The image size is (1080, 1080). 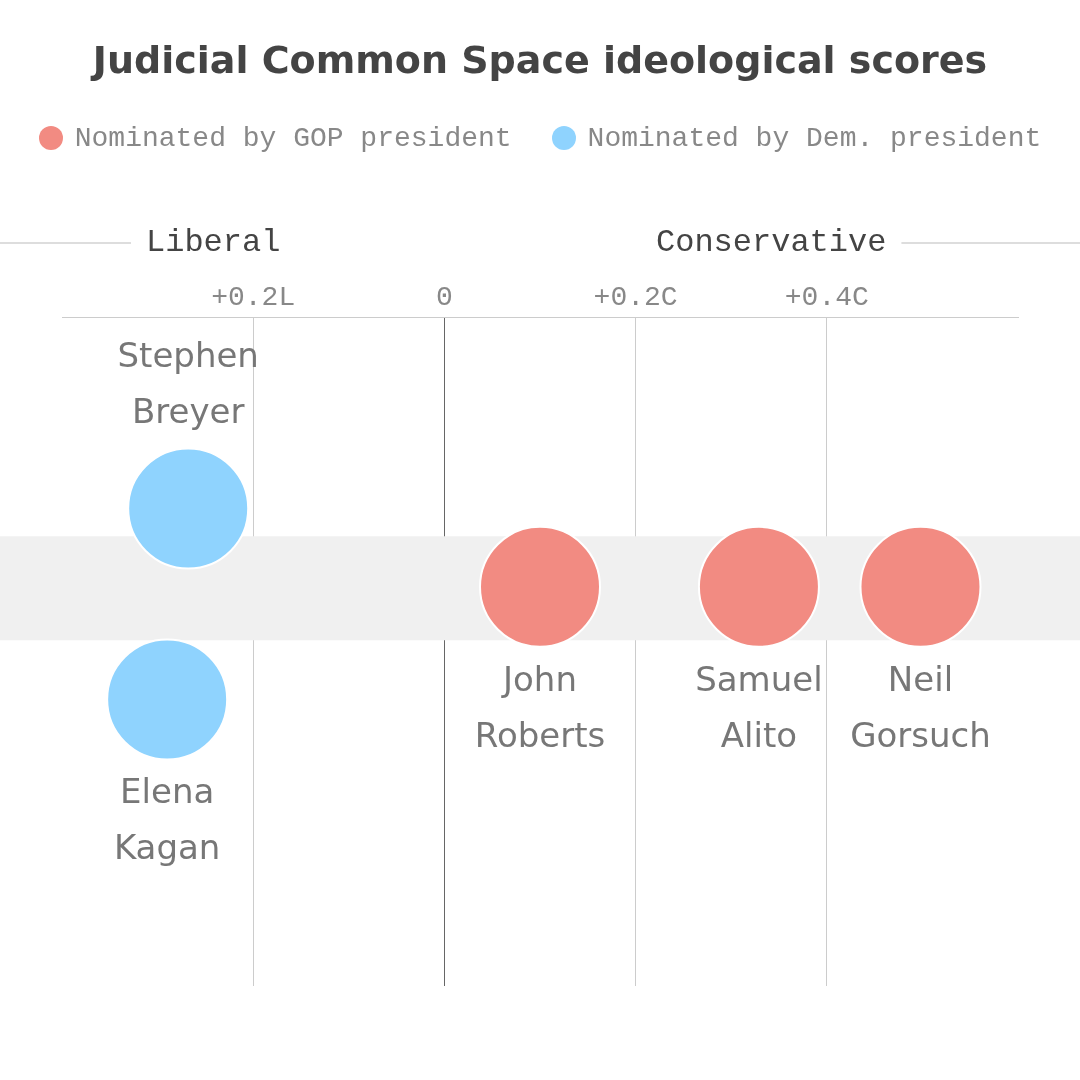 What do you see at coordinates (444, 298) in the screenshot?
I see `x-tick-label: 0` at bounding box center [444, 298].